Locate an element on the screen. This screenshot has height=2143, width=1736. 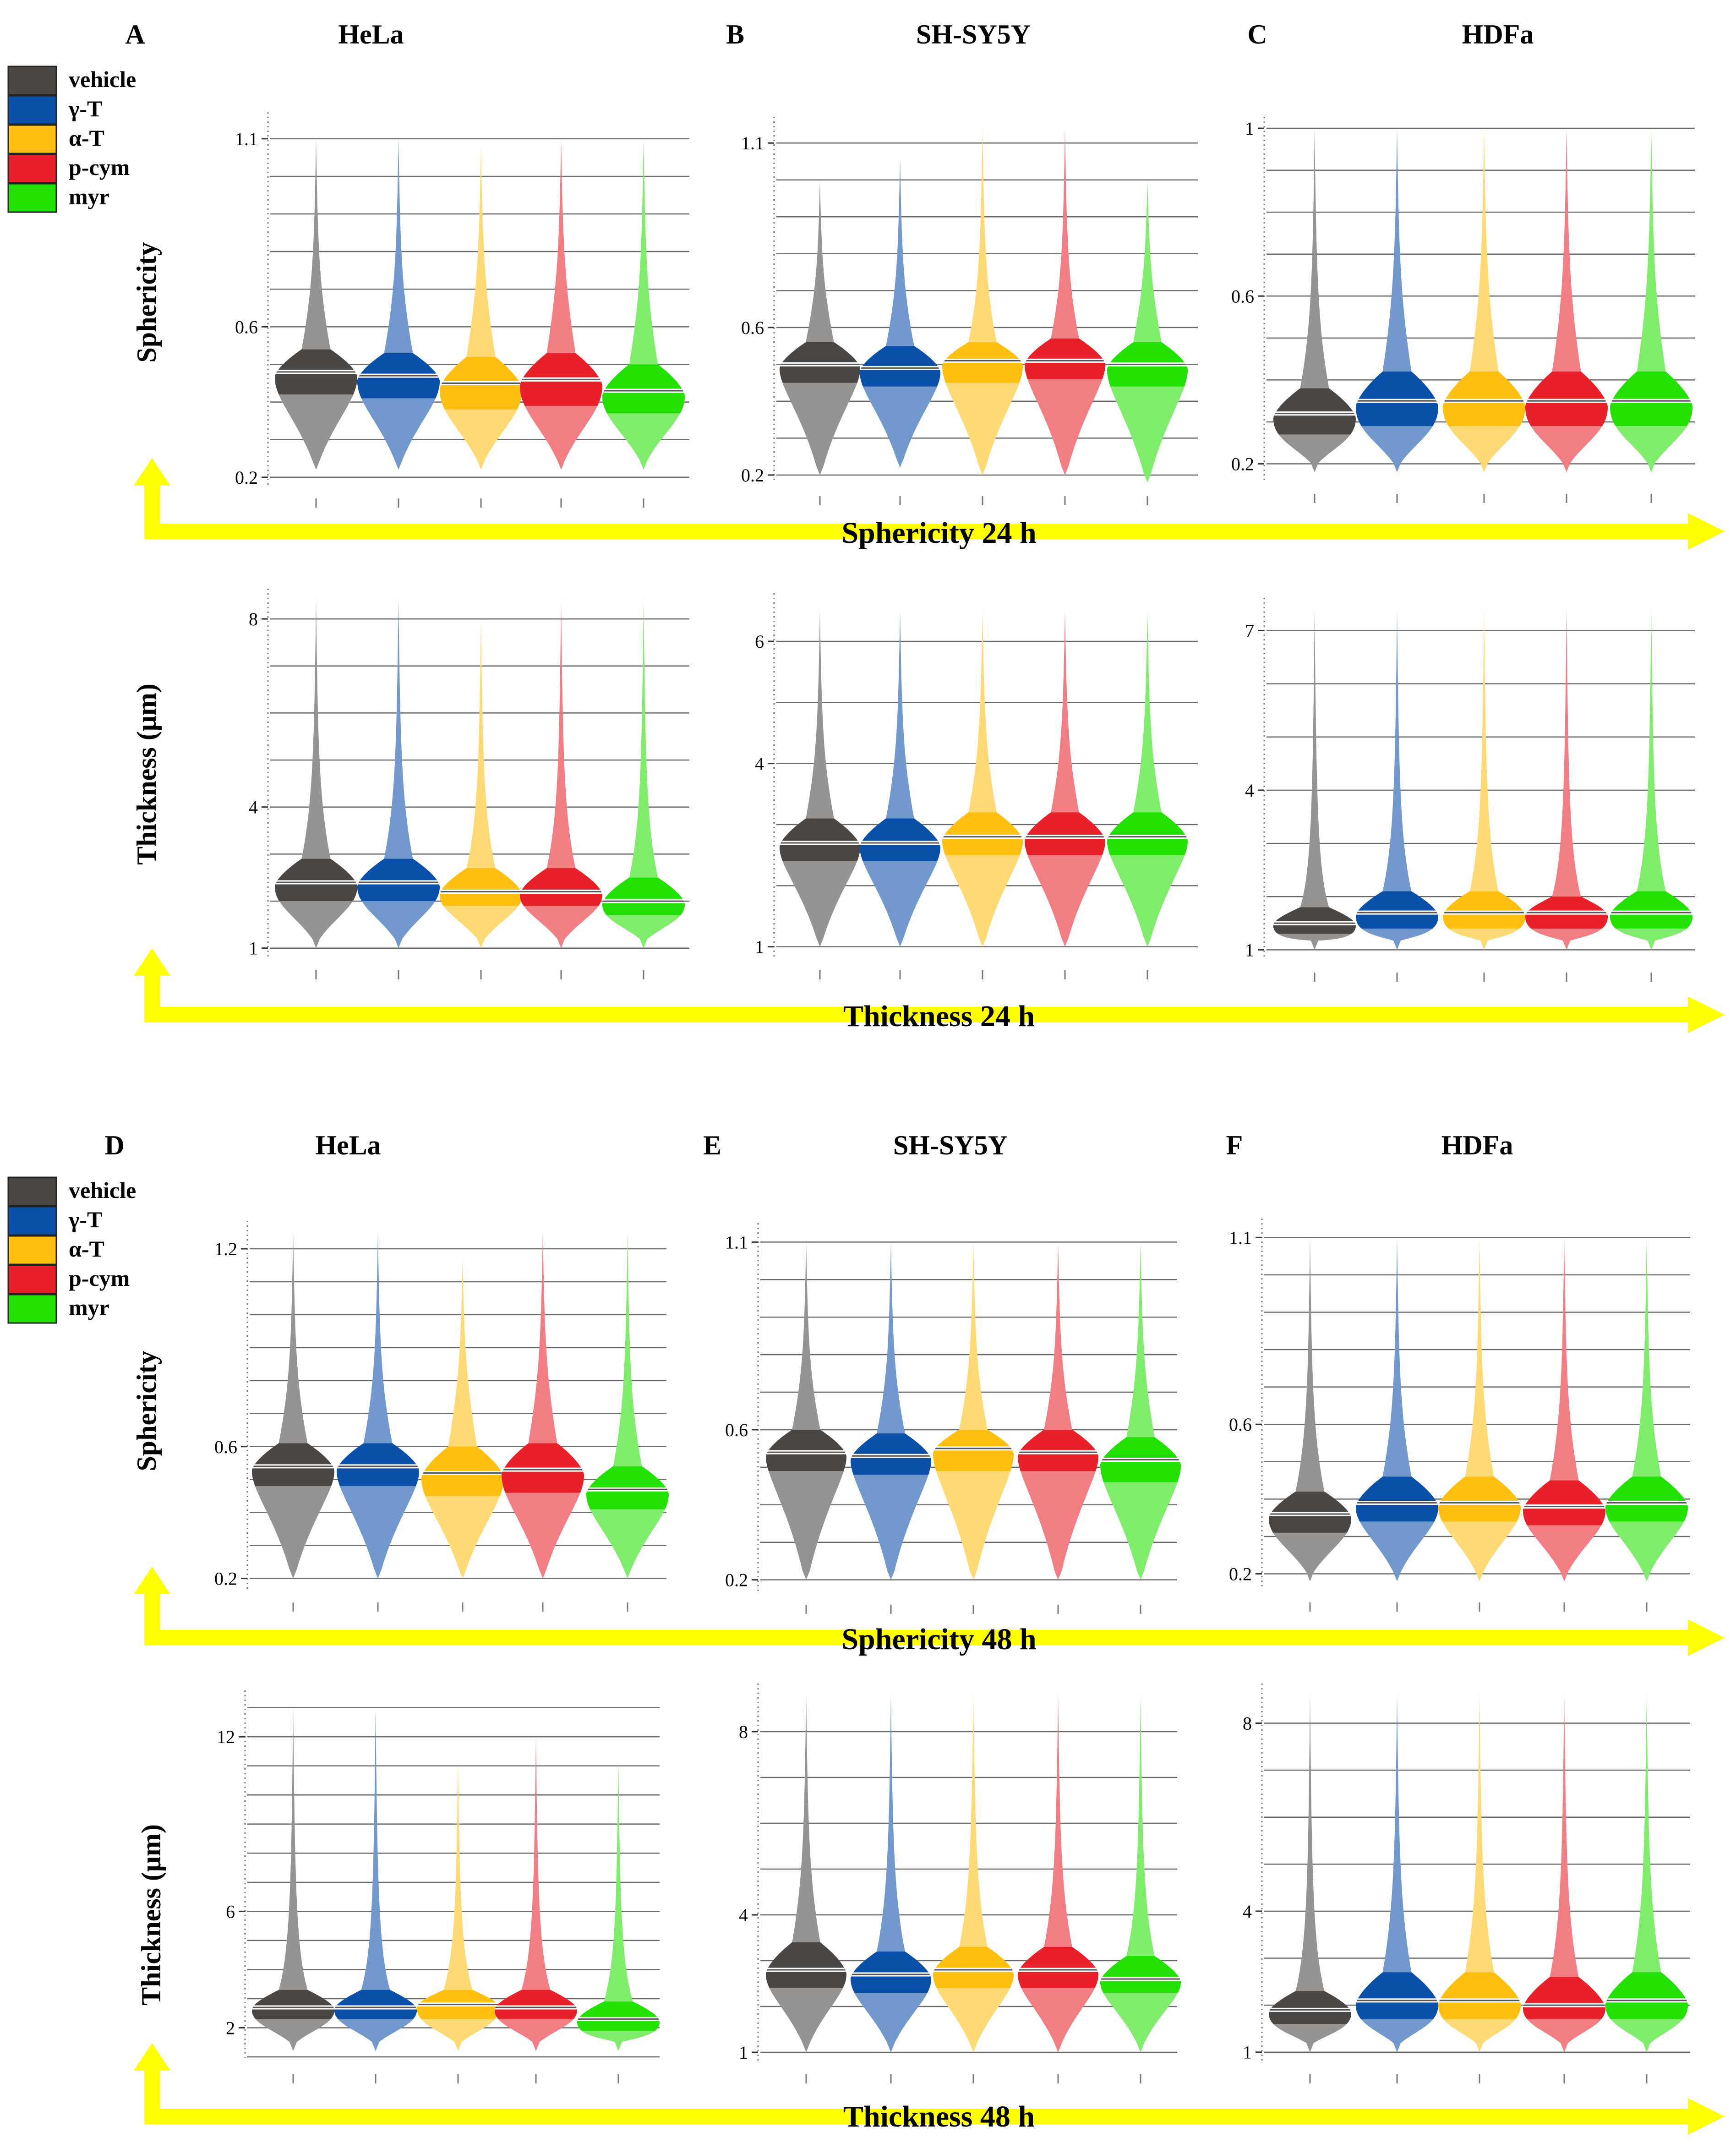
cell-line-title: SH-SY5Y is located at coordinates (950, 1145).